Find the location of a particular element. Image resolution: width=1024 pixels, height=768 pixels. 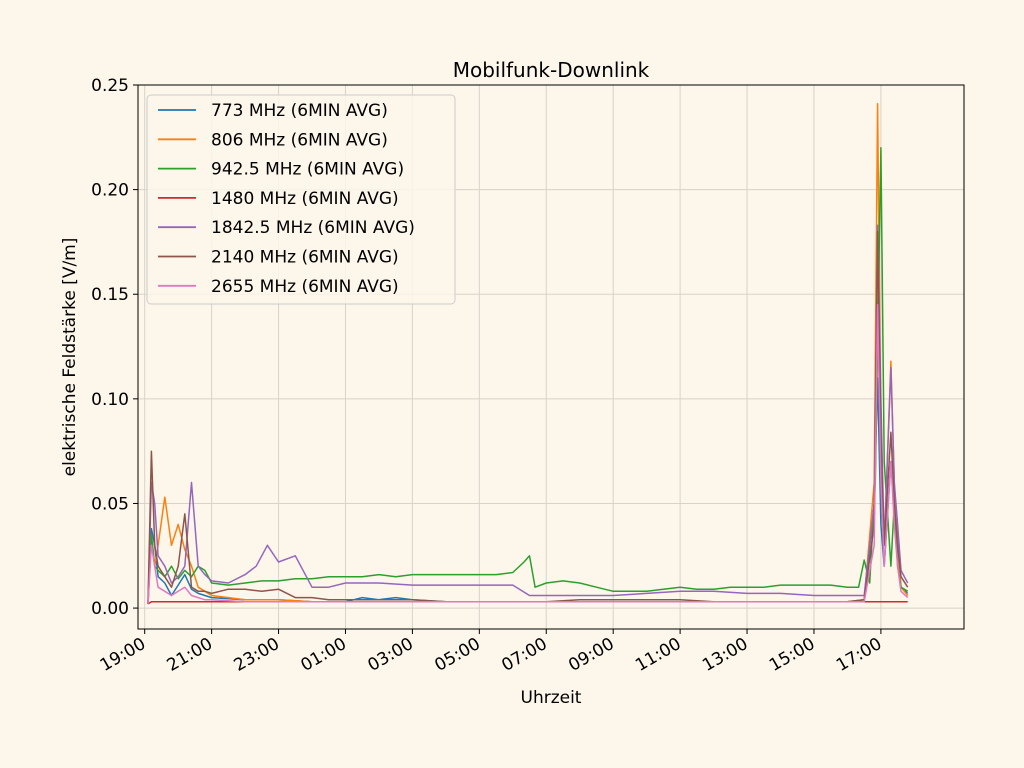

legend-label: 942.5 MHz (6MIN AVG) is located at coordinates (307, 170).